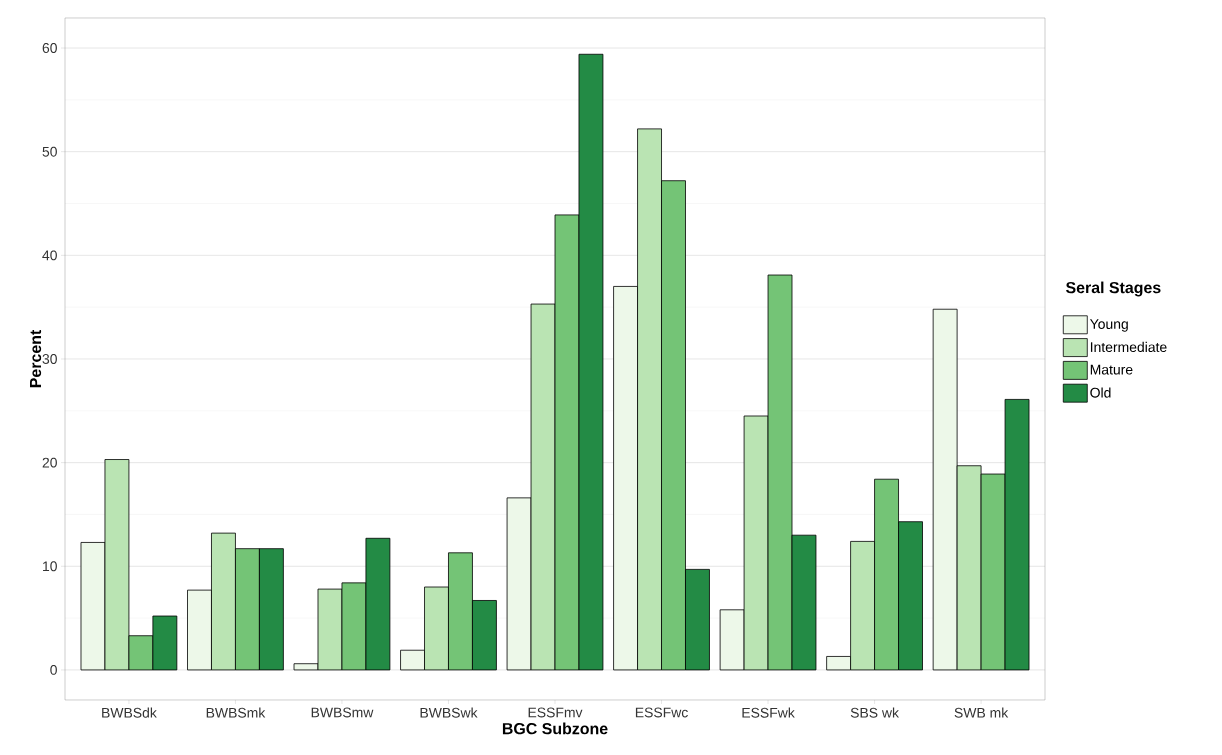 This screenshot has width=1222, height=755. Describe the element at coordinates (342, 712) in the screenshot. I see `x-tick-label: BWBSmw` at that location.